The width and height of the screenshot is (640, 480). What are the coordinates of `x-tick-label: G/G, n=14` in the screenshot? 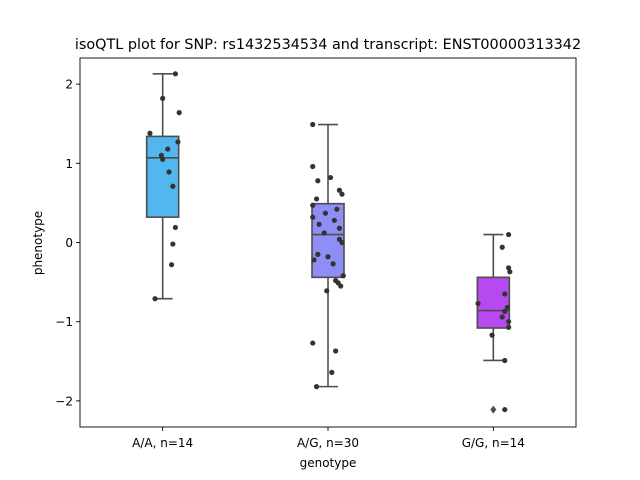 It's located at (493, 443).